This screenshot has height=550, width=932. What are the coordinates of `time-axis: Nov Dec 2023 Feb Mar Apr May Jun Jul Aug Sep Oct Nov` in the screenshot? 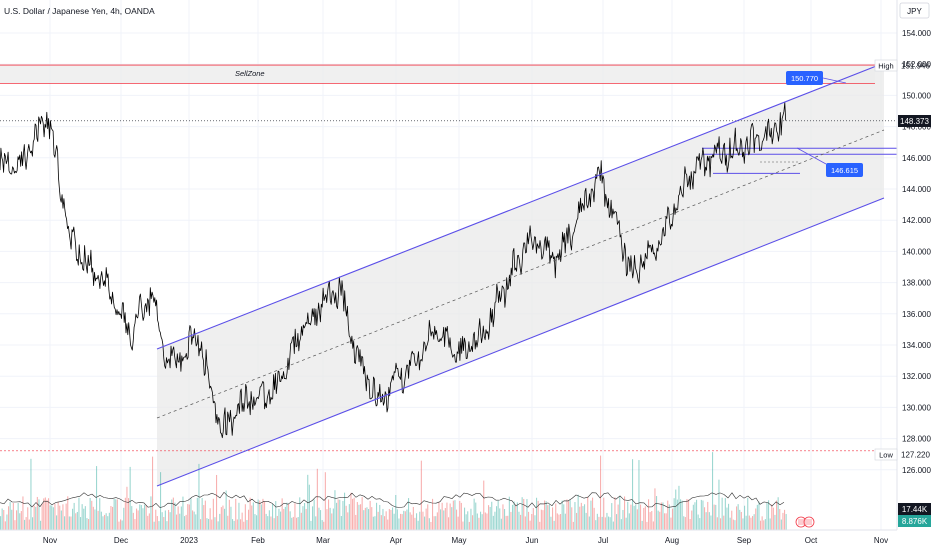 It's located at (466, 539).